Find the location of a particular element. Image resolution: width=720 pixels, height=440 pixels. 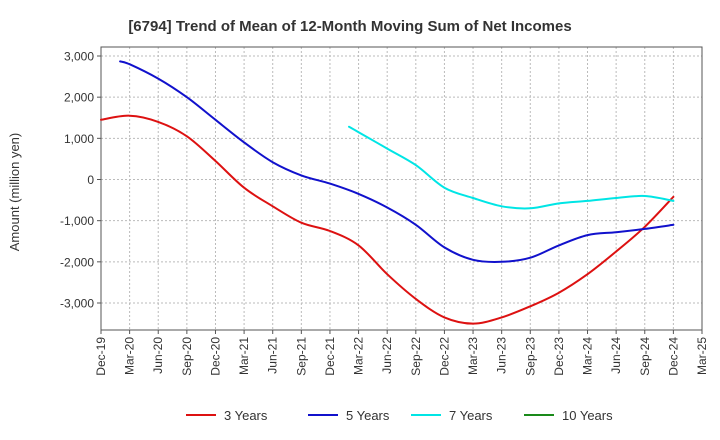

x-tick-label: Mar-23 is located at coordinates (473, 356).